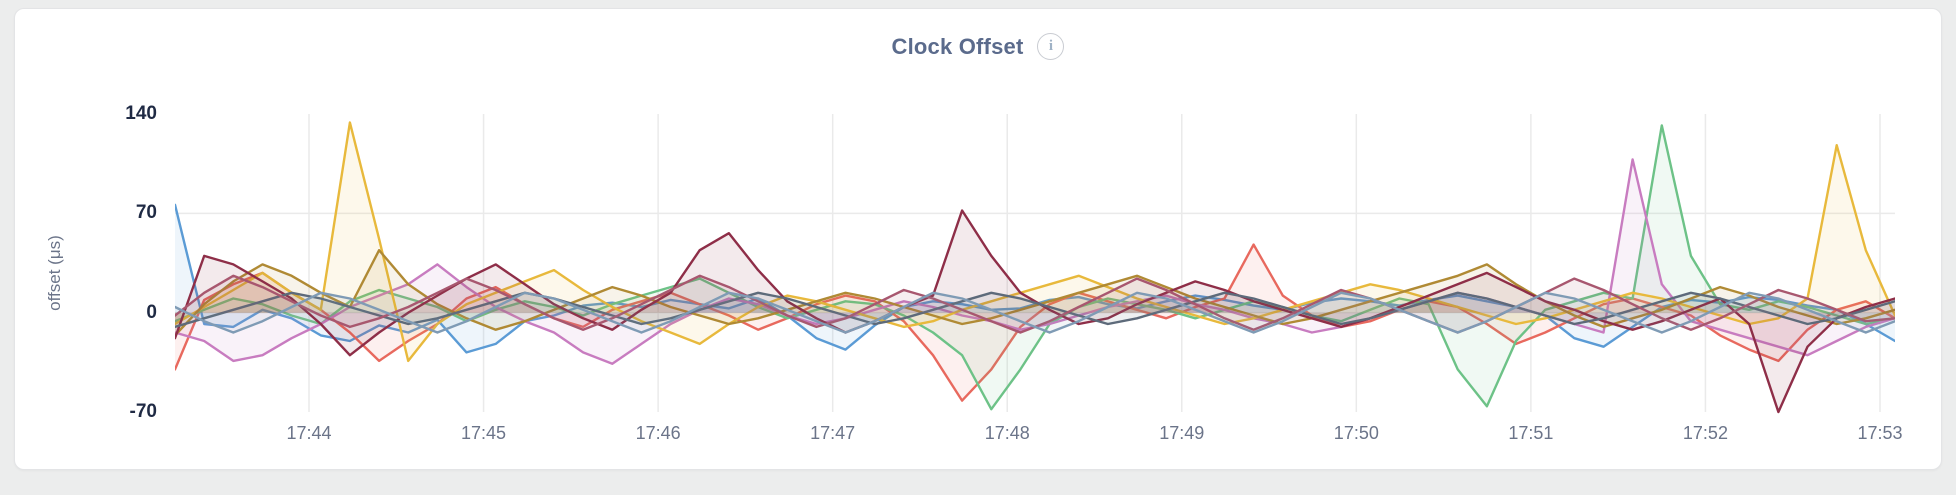 This screenshot has width=1956, height=495. Describe the element at coordinates (658, 433) in the screenshot. I see `x-tick-17-46: 17:46` at that location.